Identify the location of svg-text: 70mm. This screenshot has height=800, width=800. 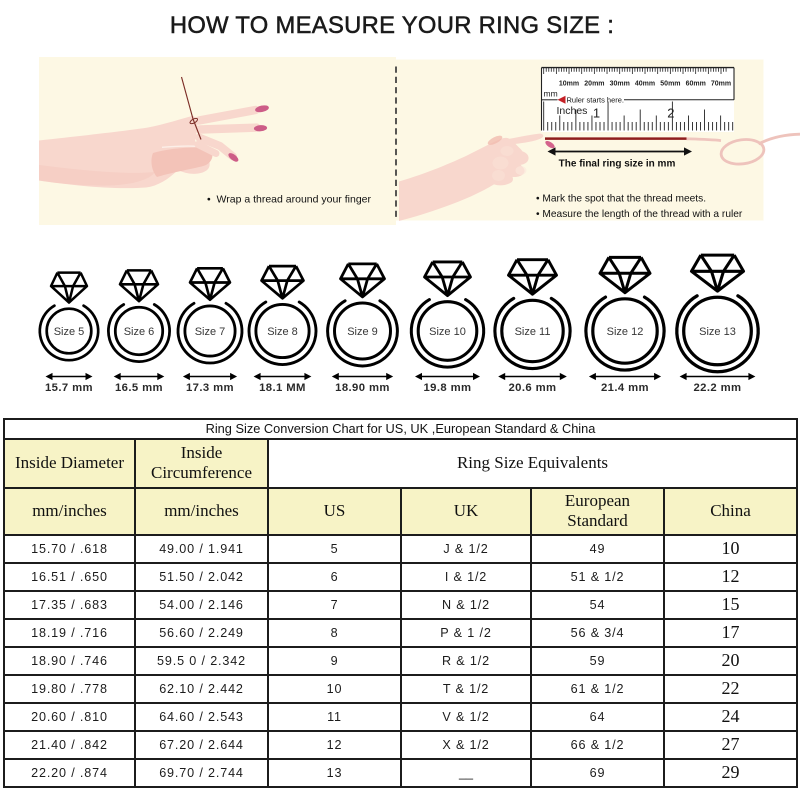
(721, 83).